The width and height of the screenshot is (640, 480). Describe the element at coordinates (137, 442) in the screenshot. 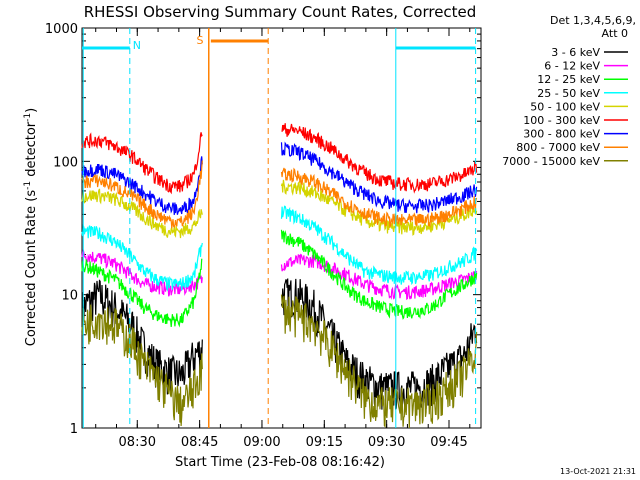

I see `x-tick-label: 08:30` at that location.